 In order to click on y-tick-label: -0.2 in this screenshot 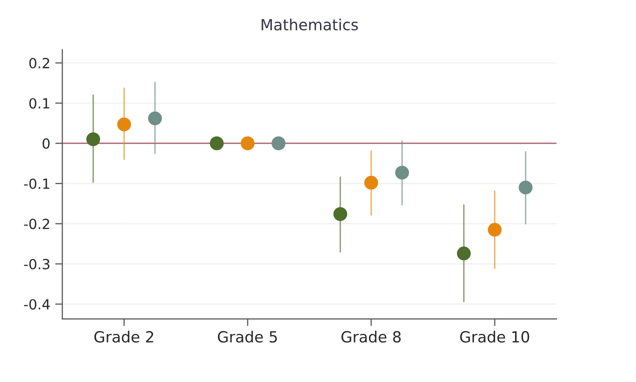, I will do `click(37, 224)`.